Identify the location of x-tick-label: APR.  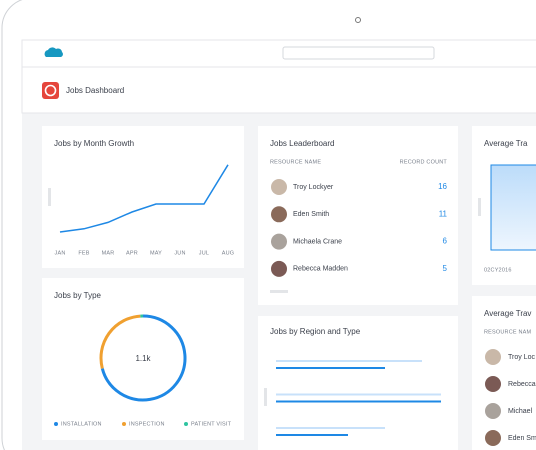
(132, 253).